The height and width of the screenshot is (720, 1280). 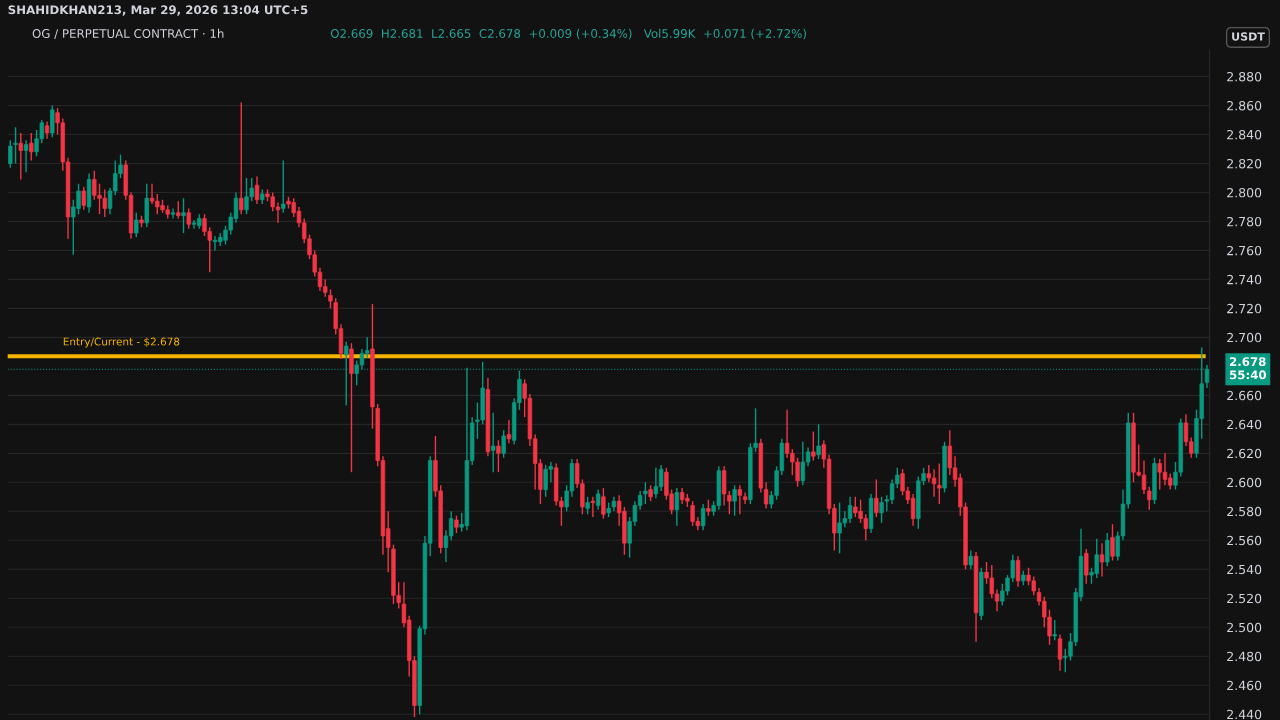 I want to click on y-tick-label: 2.780, so click(x=1244, y=221).